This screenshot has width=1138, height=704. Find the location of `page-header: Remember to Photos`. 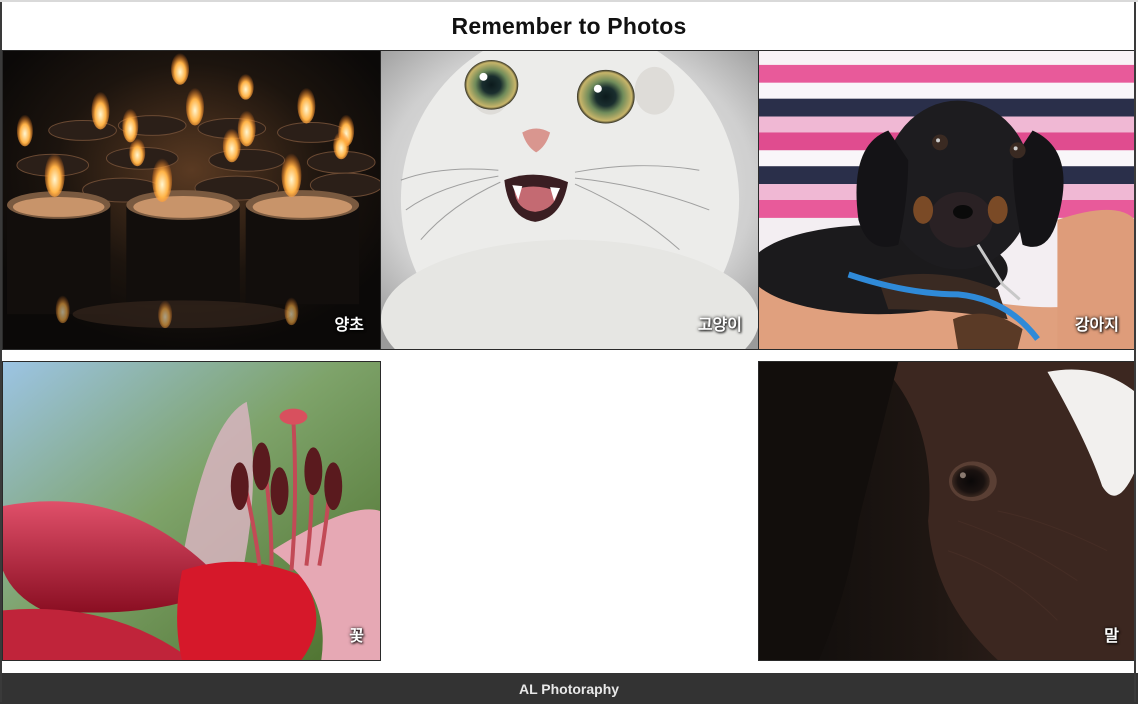

page-header: Remember to Photos is located at coordinates (569, 26).